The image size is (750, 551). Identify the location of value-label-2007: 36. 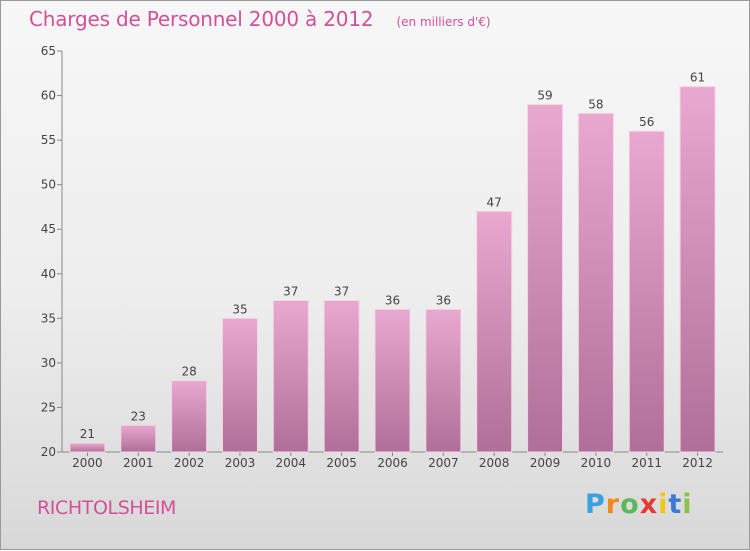
(443, 300).